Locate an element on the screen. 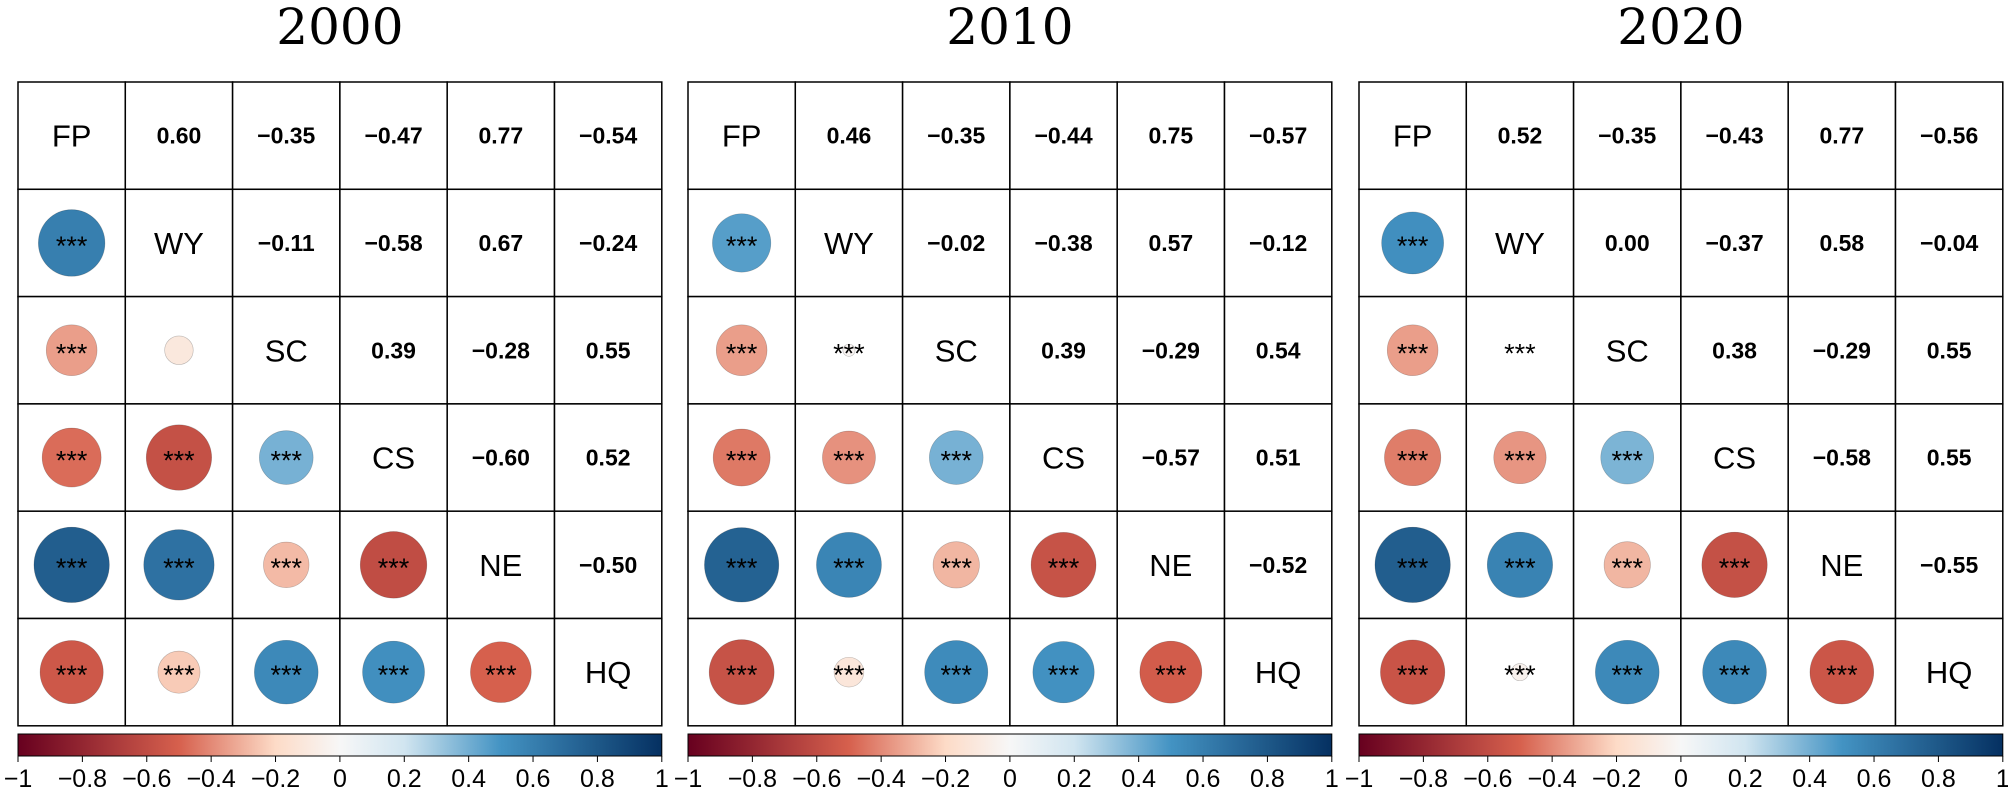 The image size is (2008, 795). correlation-value: −0.04 is located at coordinates (1949, 243).